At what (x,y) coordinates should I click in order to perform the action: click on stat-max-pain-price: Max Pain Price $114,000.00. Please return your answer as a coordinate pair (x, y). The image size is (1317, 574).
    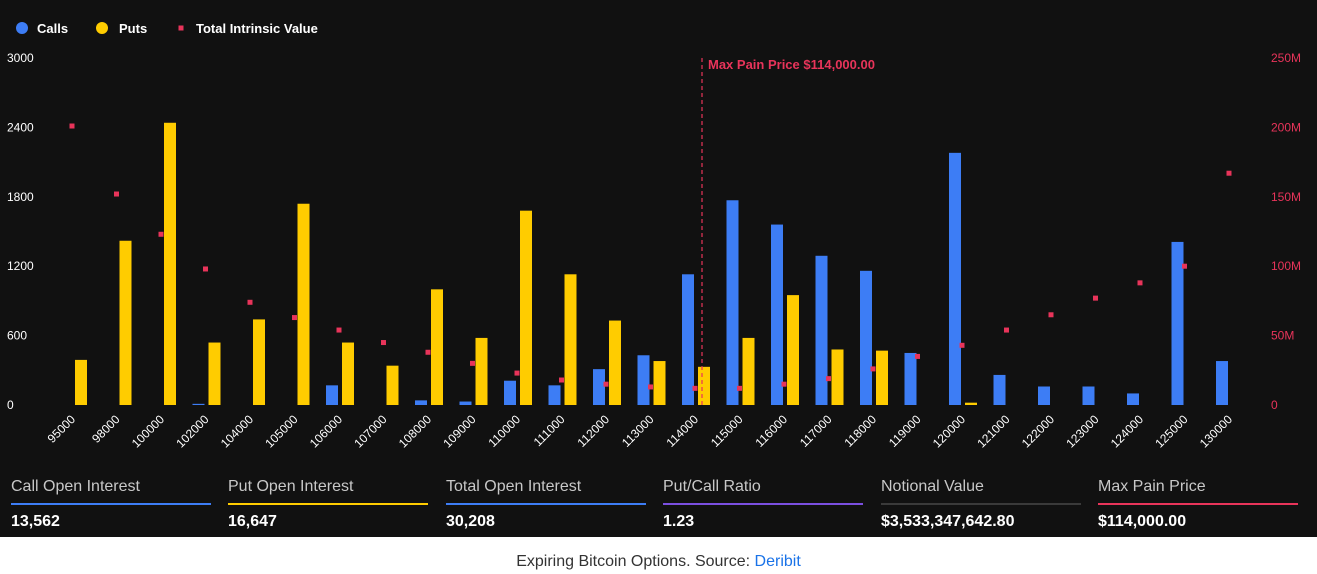
    Looking at the image, I should click on (1198, 503).